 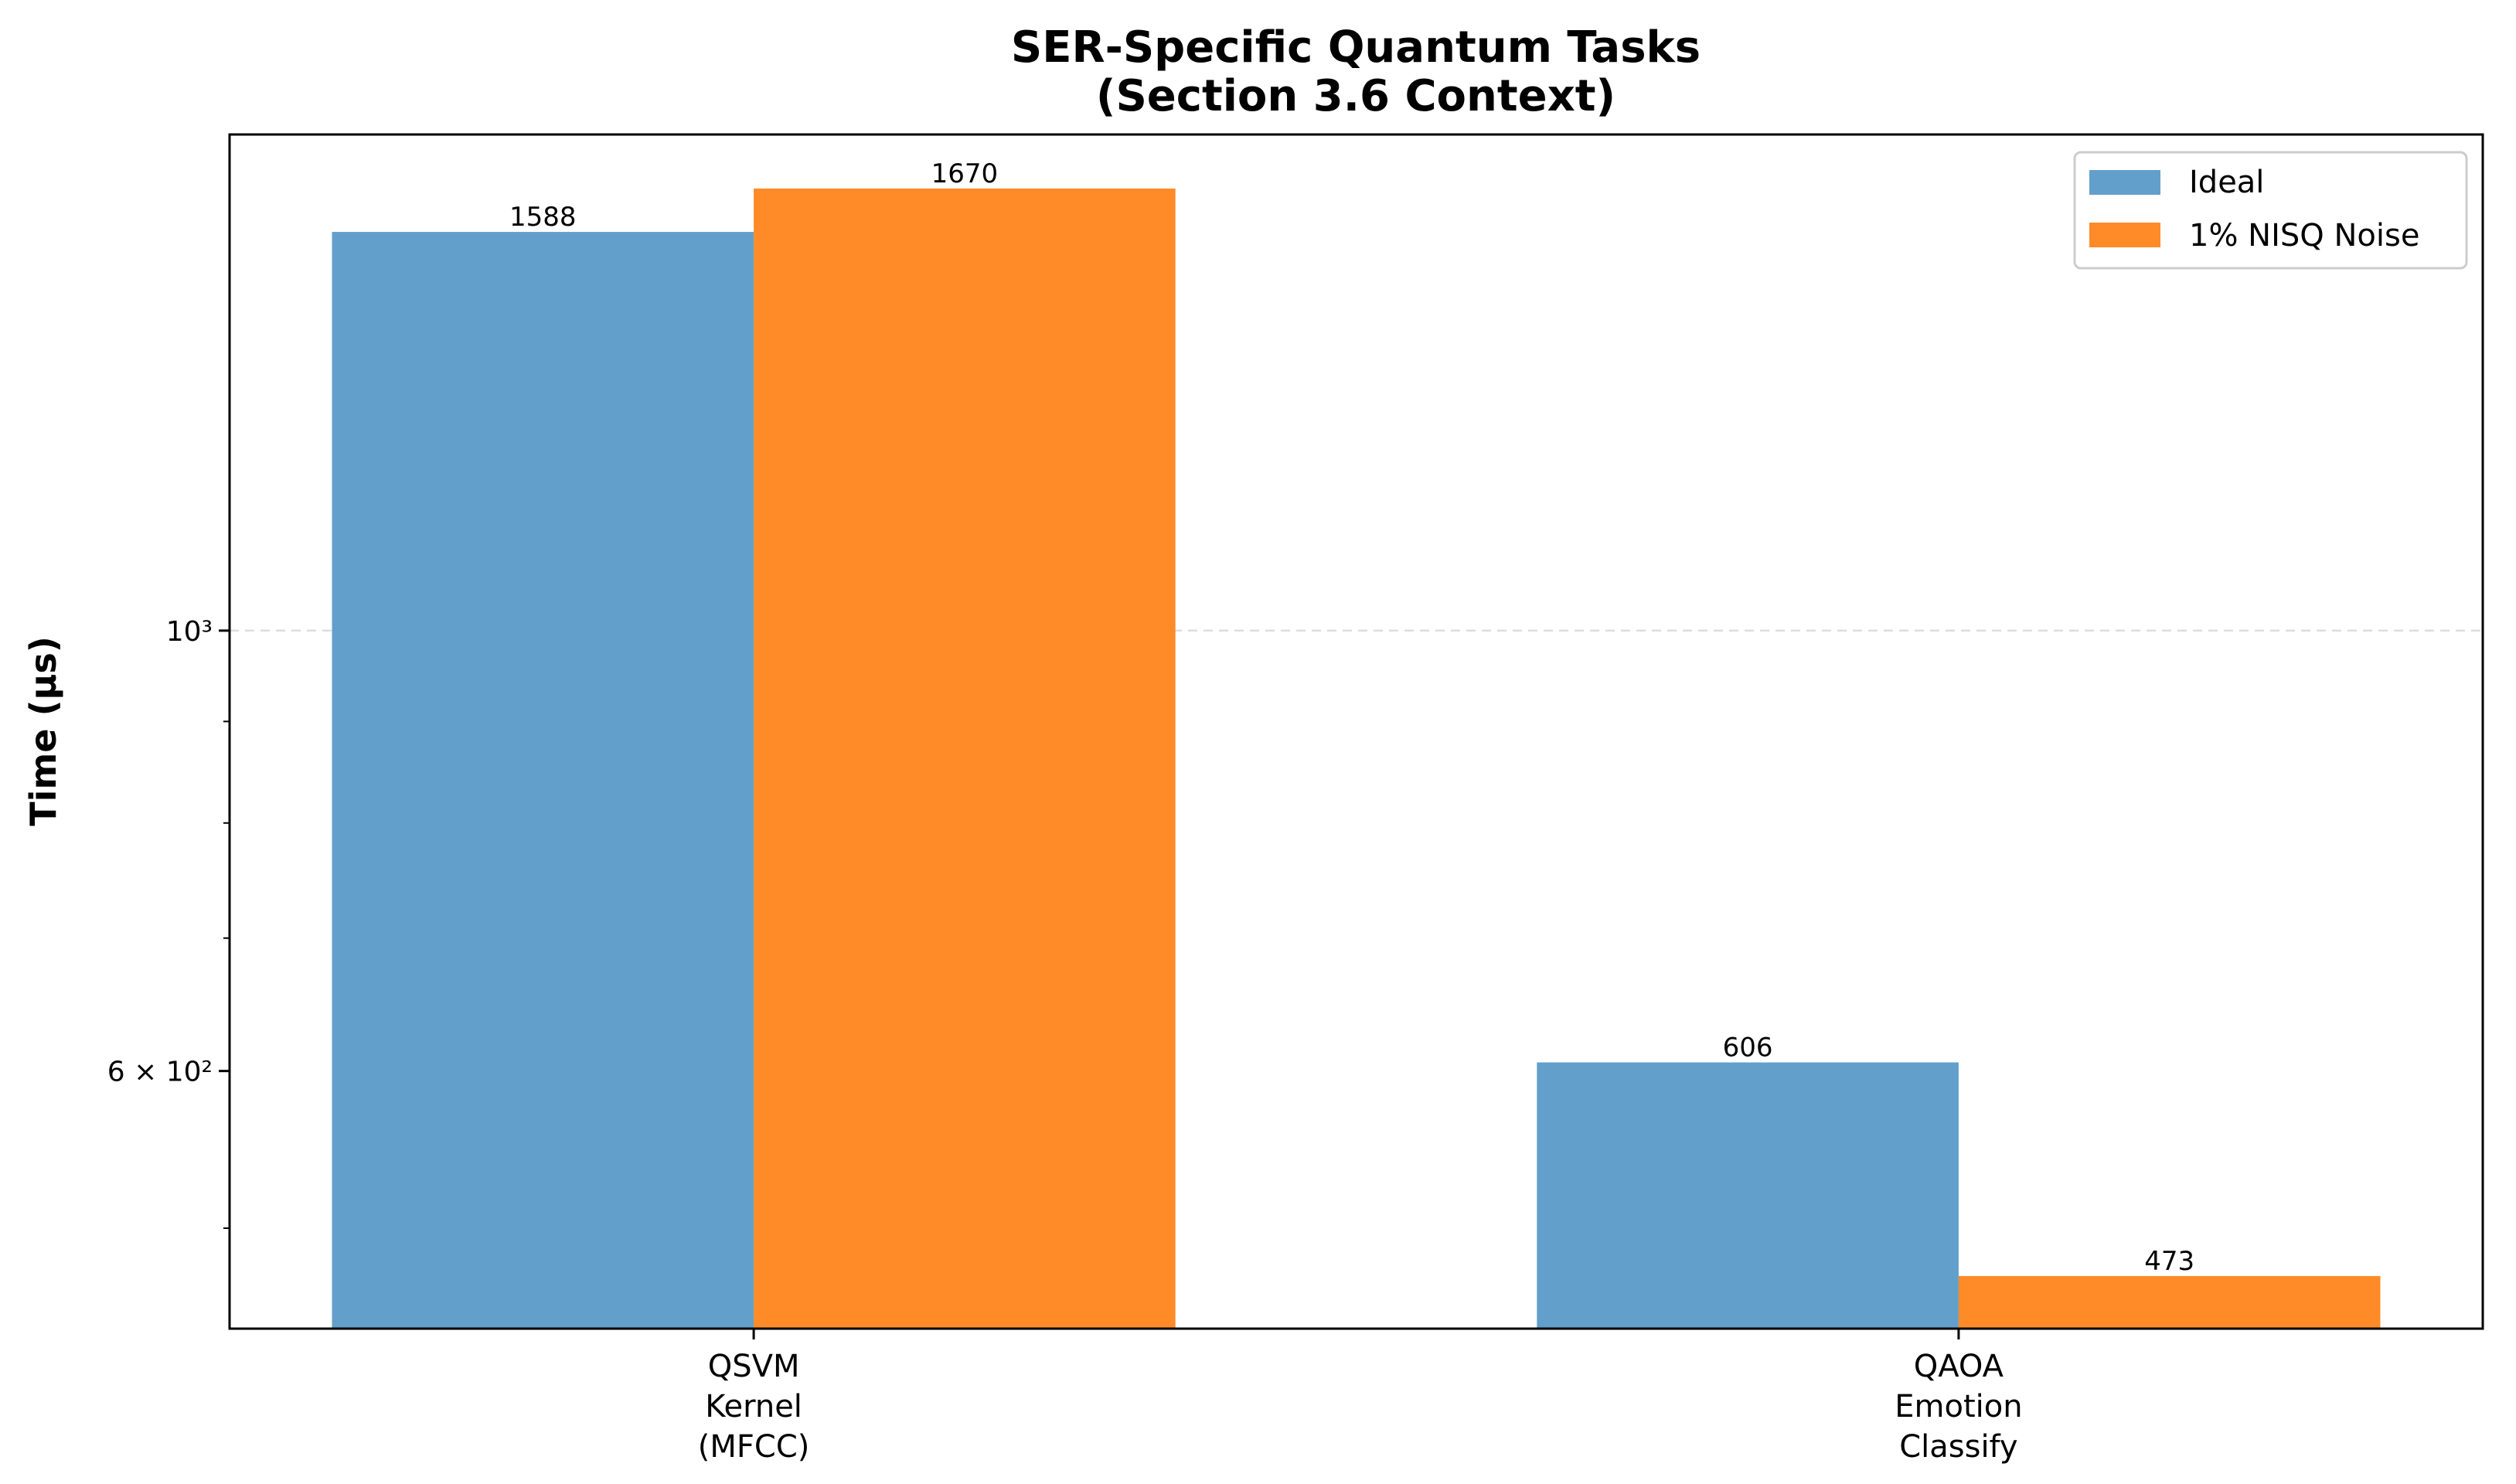 What do you see at coordinates (1958, 1406) in the screenshot?
I see `x-tick-label: Emotion` at bounding box center [1958, 1406].